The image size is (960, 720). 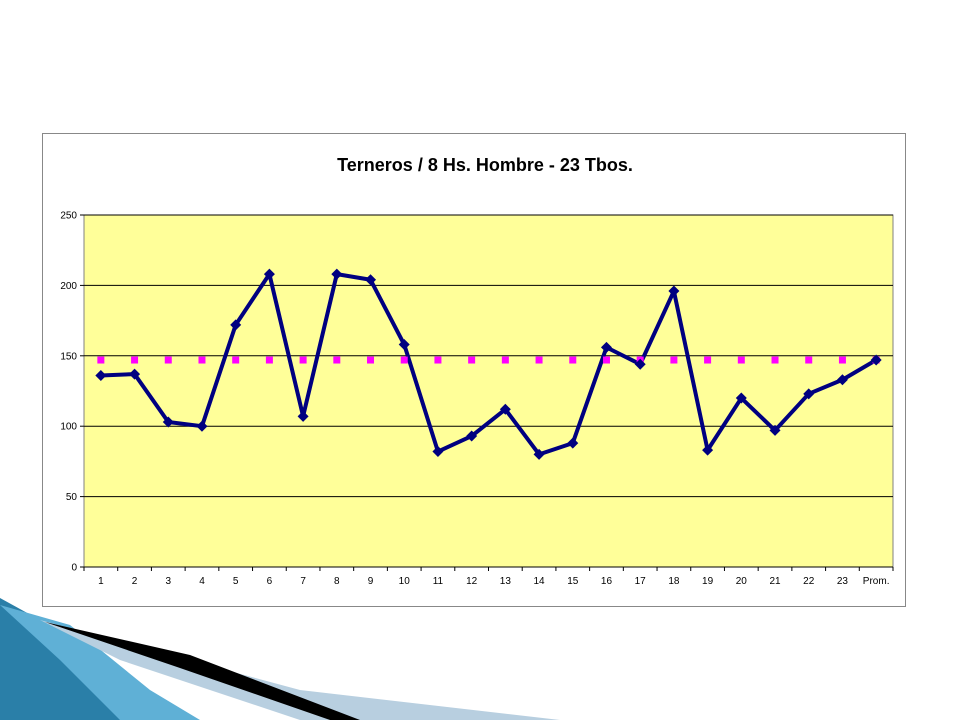 What do you see at coordinates (674, 581) in the screenshot?
I see `x-tick-label: 18` at bounding box center [674, 581].